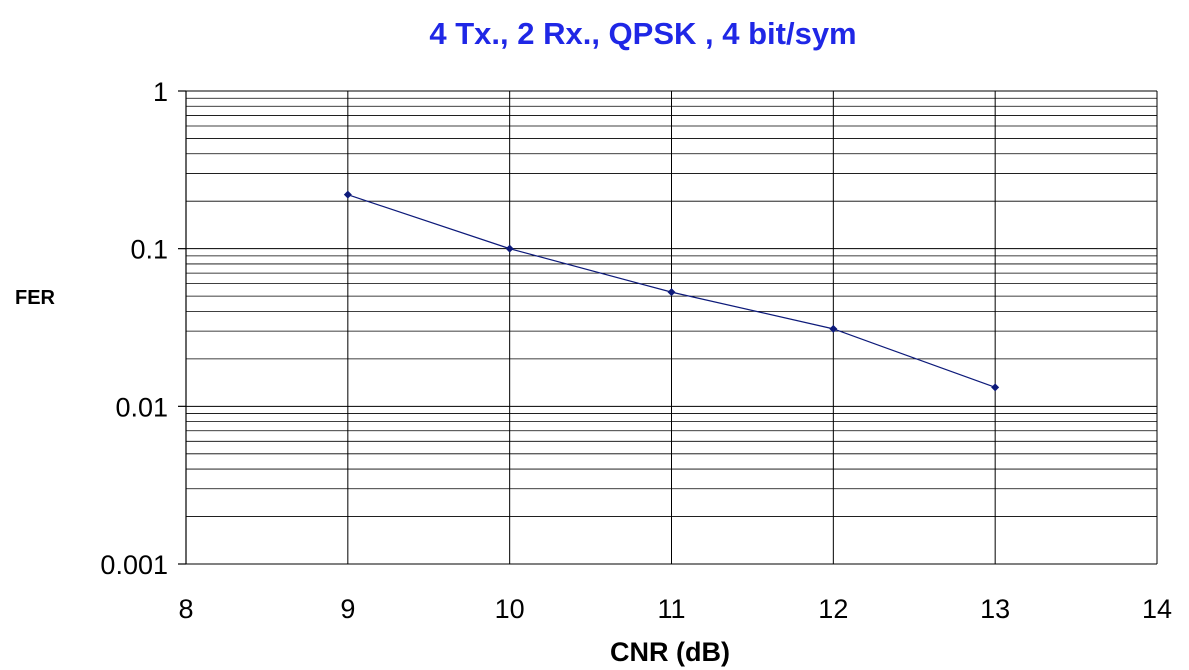 This screenshot has height=670, width=1189. Describe the element at coordinates (141, 407) in the screenshot. I see `y-tick-label: 0.01` at that location.